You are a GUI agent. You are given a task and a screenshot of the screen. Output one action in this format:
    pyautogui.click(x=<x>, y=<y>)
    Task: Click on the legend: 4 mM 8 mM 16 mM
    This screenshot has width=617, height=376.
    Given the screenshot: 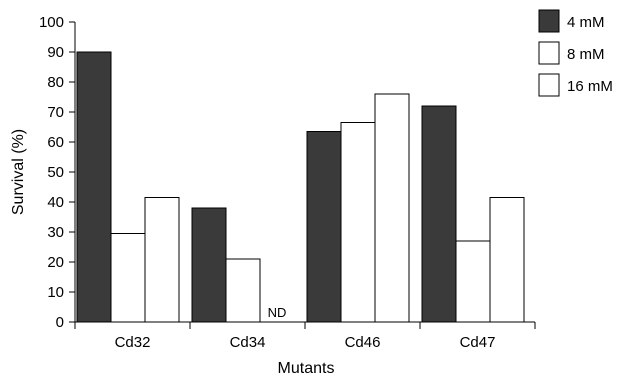 What is the action you would take?
    pyautogui.click(x=575, y=53)
    